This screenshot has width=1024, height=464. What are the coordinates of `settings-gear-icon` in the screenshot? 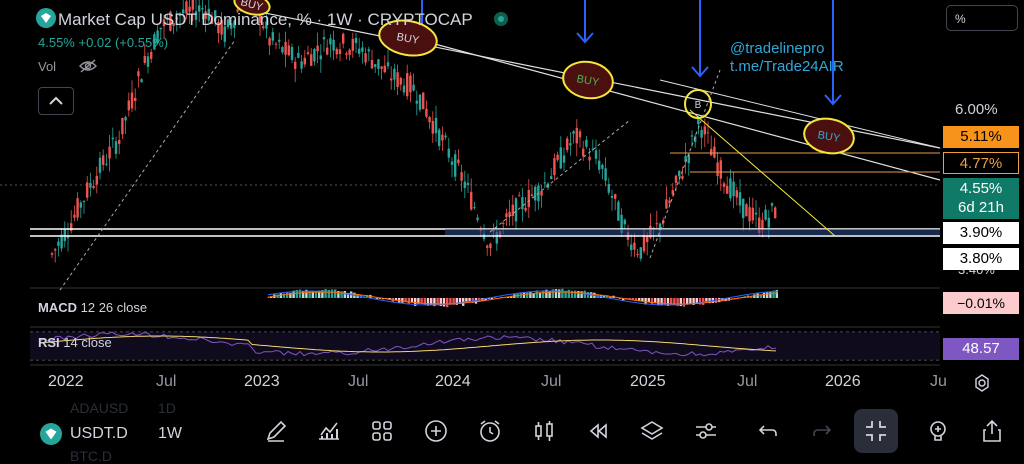 It's located at (982, 383).